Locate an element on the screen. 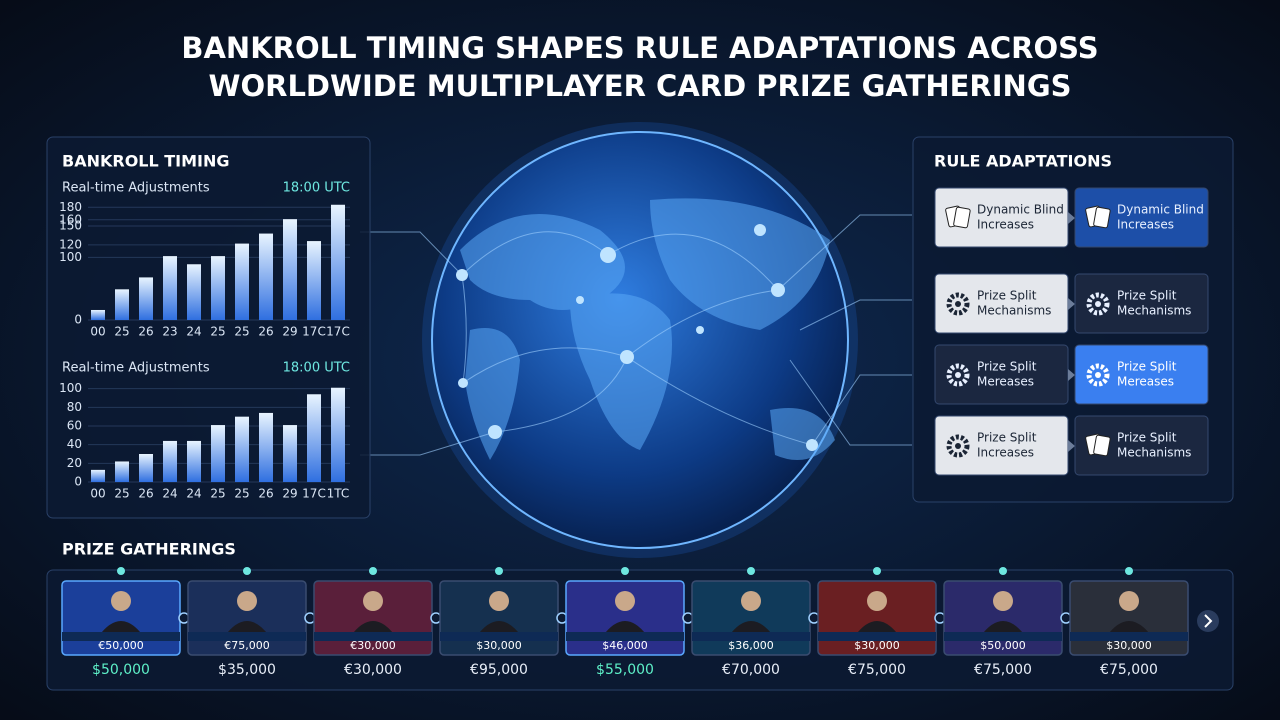 The height and width of the screenshot is (720, 1280). stream-badge: €50,000 is located at coordinates (121, 645).